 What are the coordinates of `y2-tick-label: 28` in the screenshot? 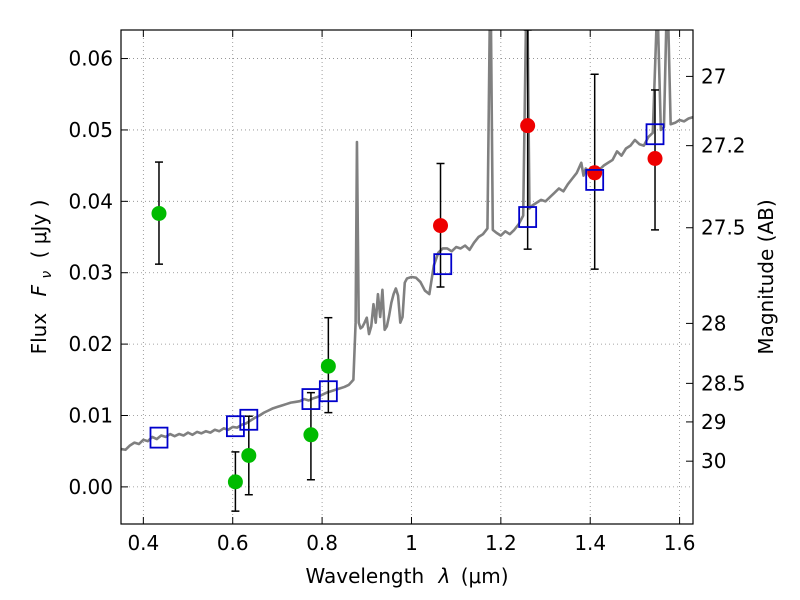 It's located at (713, 323).